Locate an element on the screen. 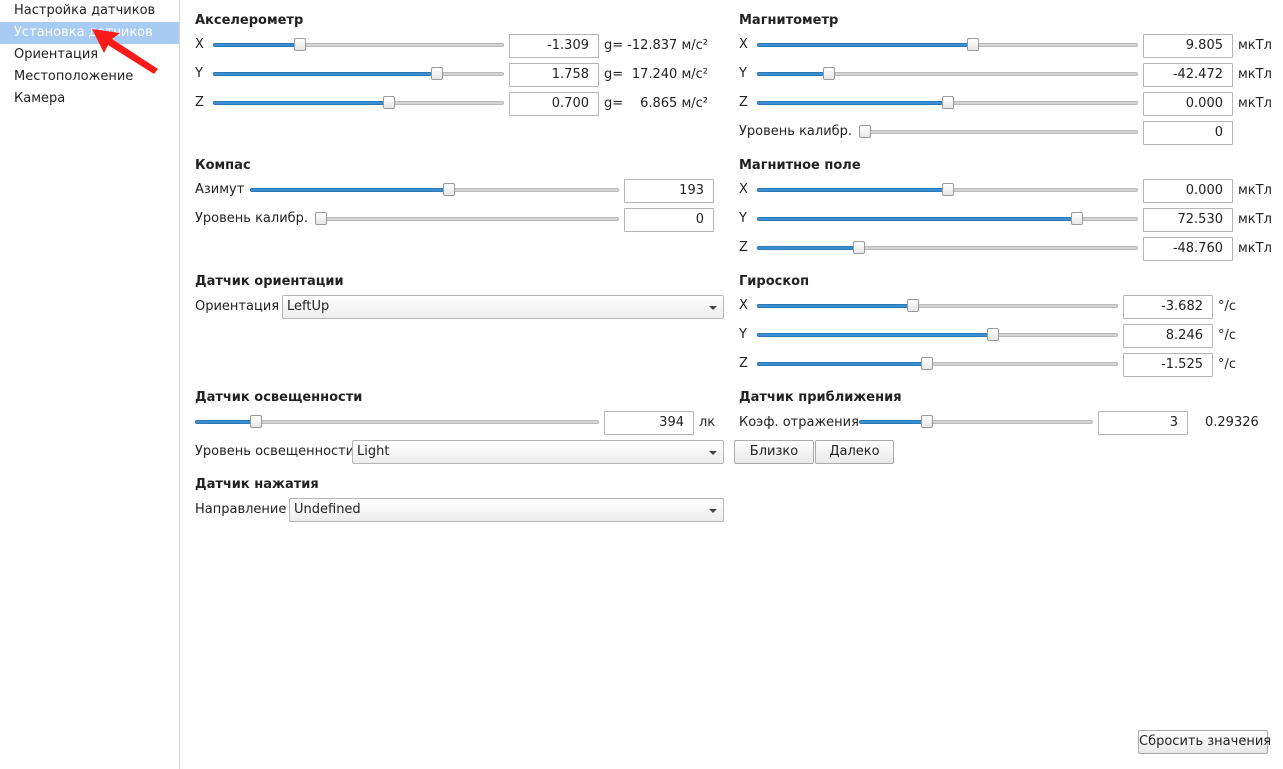  mag-x-unit: мкТл is located at coordinates (1255, 45).